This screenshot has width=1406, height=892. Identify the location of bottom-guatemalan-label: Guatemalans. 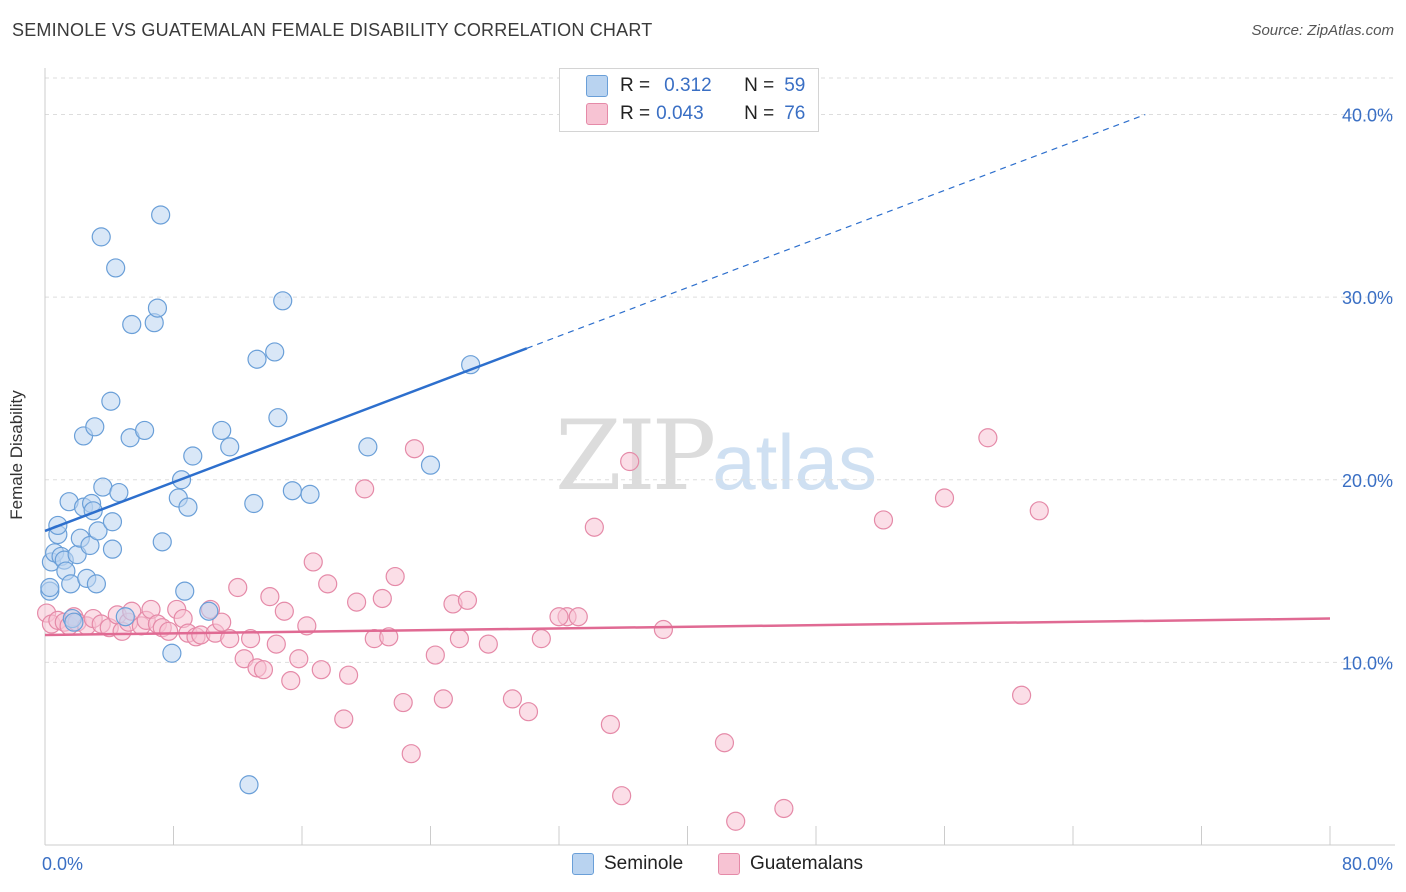
(807, 863).